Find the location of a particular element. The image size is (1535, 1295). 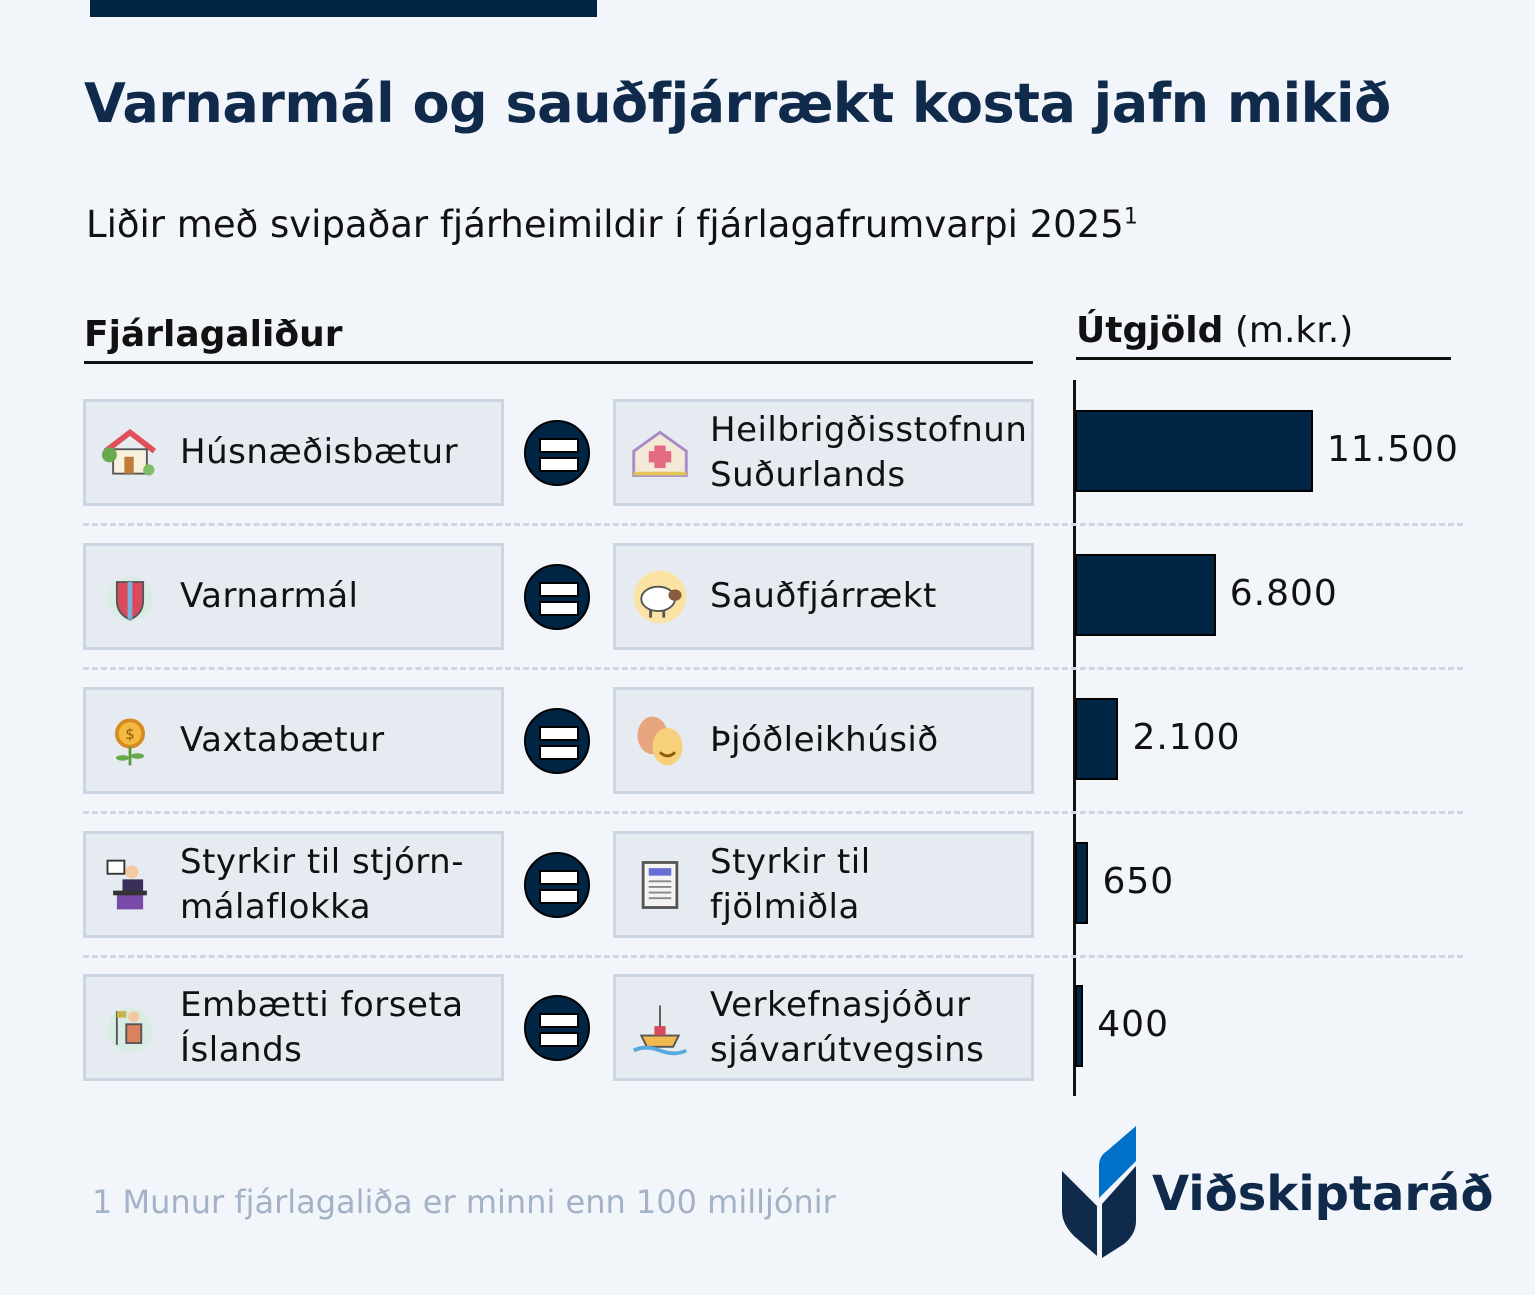

house-icon is located at coordinates (130, 453).